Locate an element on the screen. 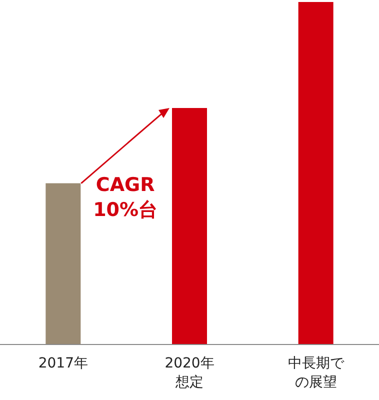 The height and width of the screenshot is (400, 379). annotation: CAGR 10%台 is located at coordinates (125, 198).